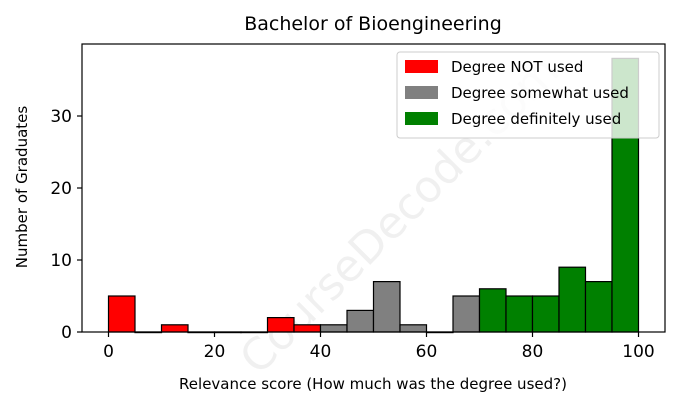 Image resolution: width=678 pixels, height=408 pixels. What do you see at coordinates (638, 352) in the screenshot?
I see `x-tick-label: 100` at bounding box center [638, 352].